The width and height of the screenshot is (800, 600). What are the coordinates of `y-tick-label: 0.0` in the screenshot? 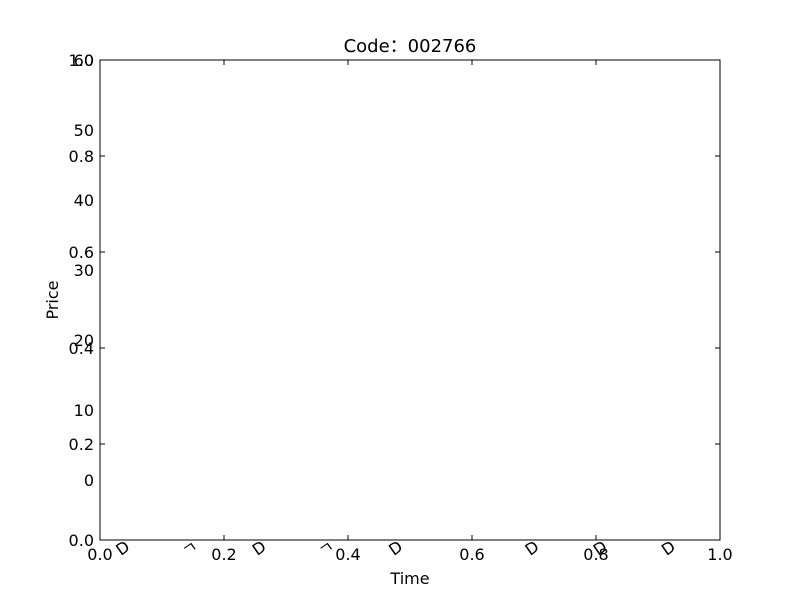 It's located at (81, 540).